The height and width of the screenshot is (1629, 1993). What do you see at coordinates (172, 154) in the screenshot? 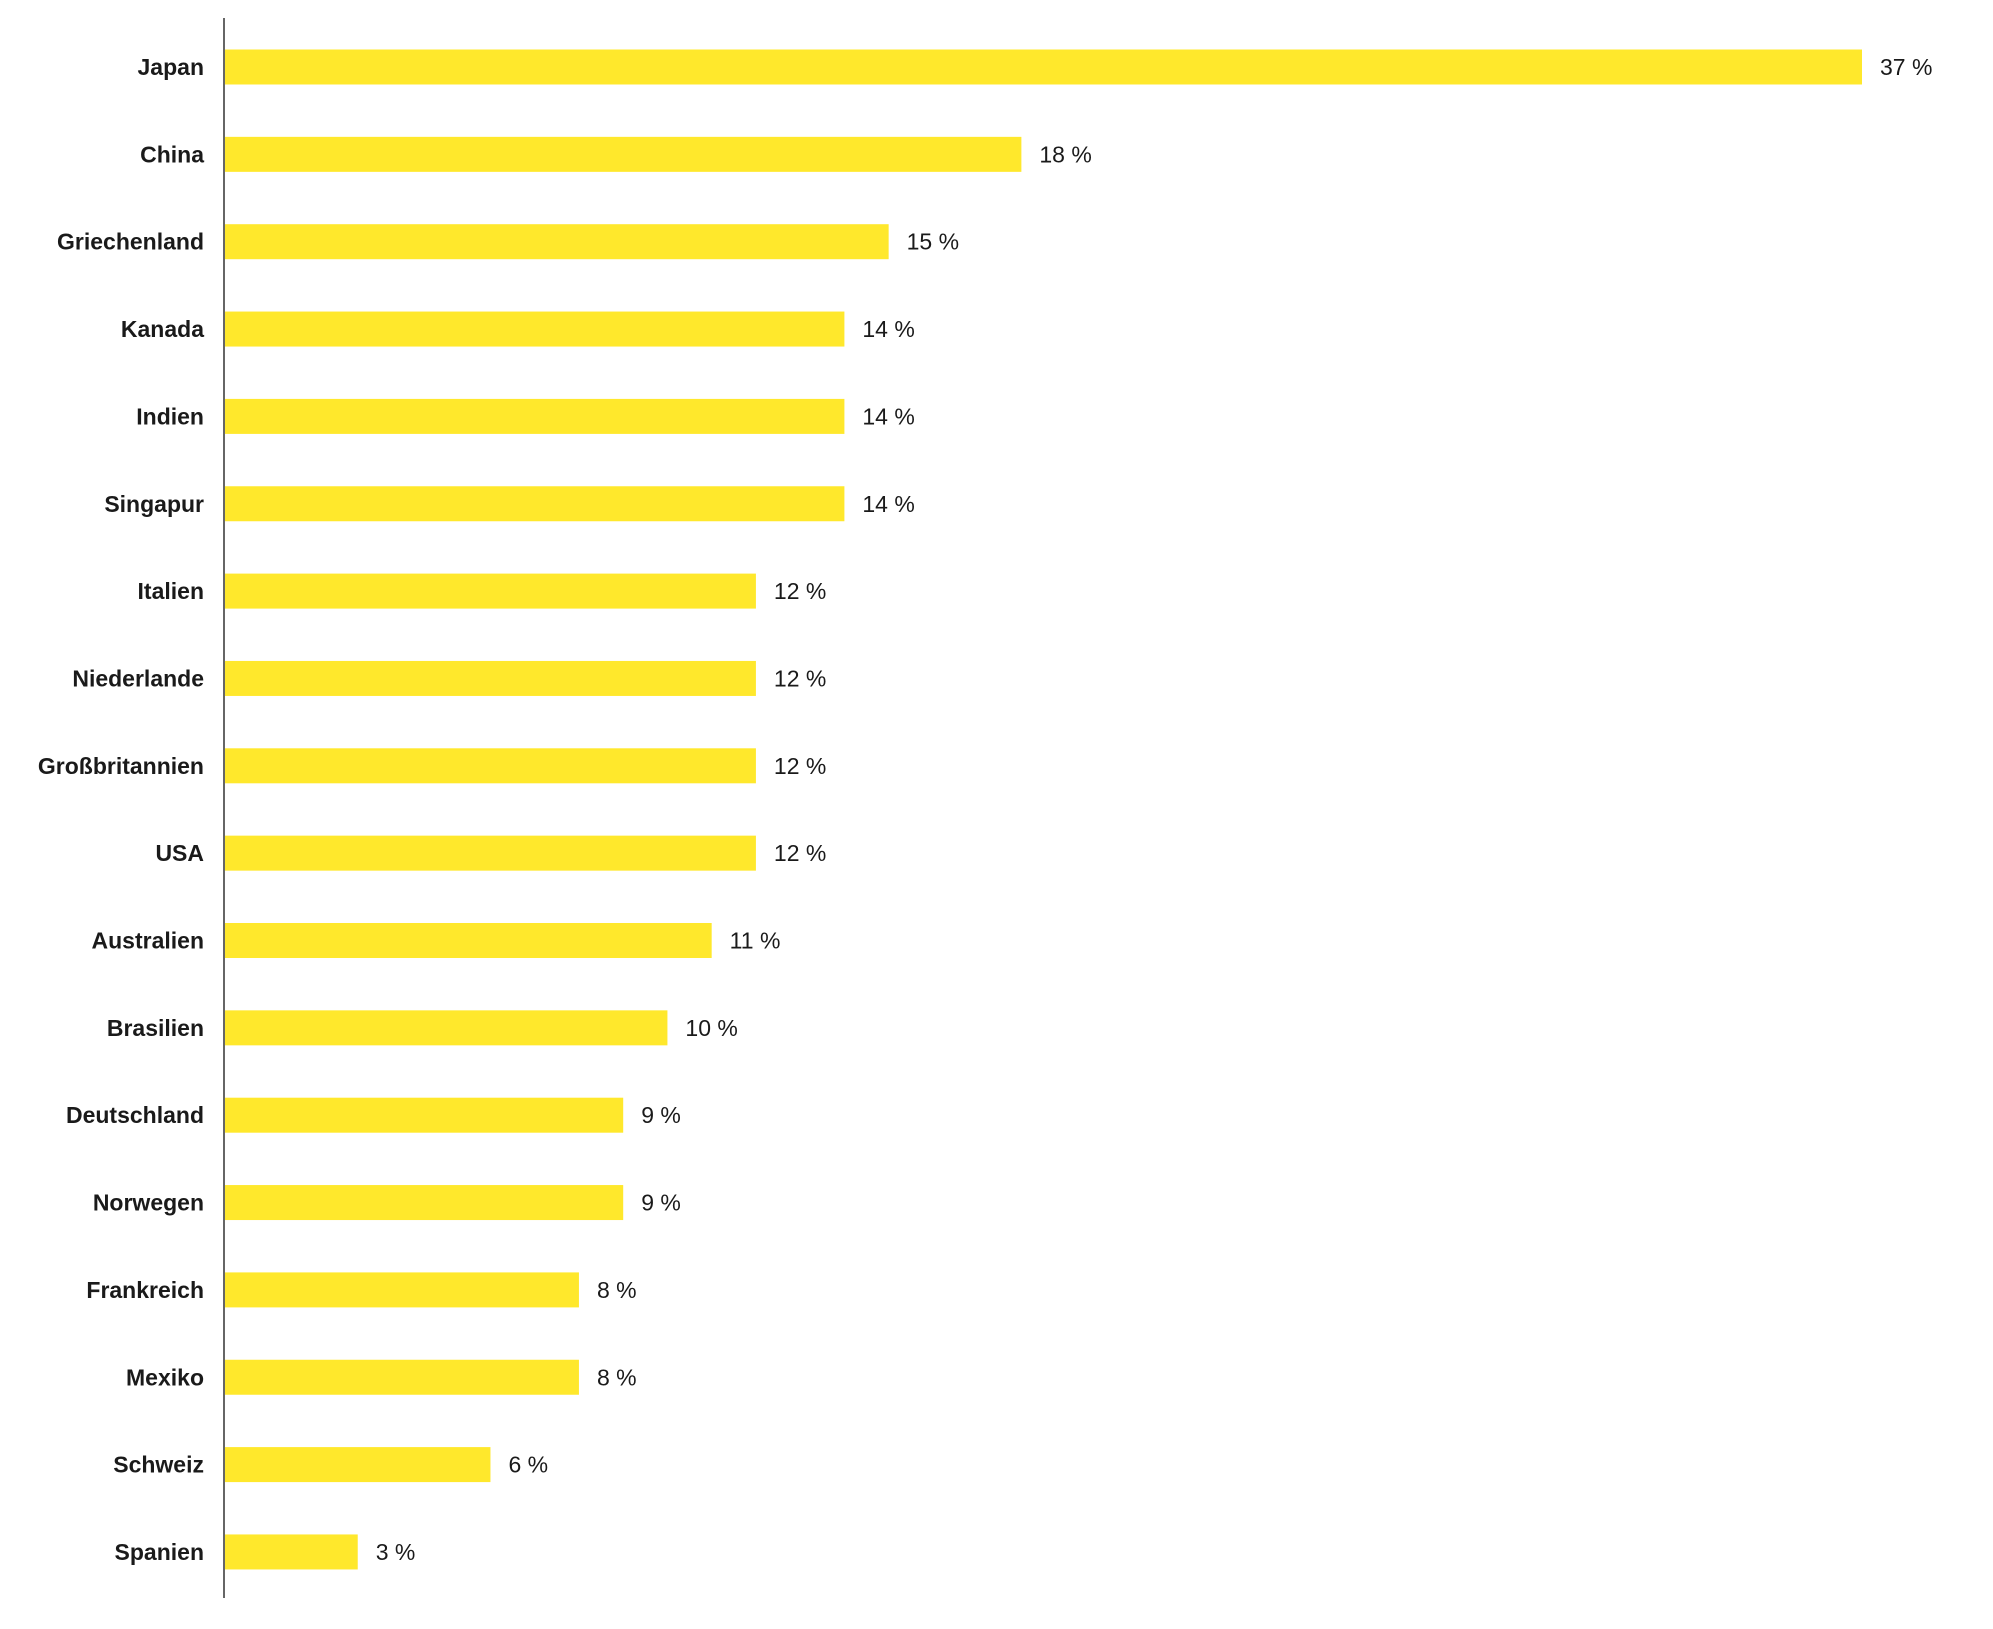
I see `category-label-china: China` at bounding box center [172, 154].